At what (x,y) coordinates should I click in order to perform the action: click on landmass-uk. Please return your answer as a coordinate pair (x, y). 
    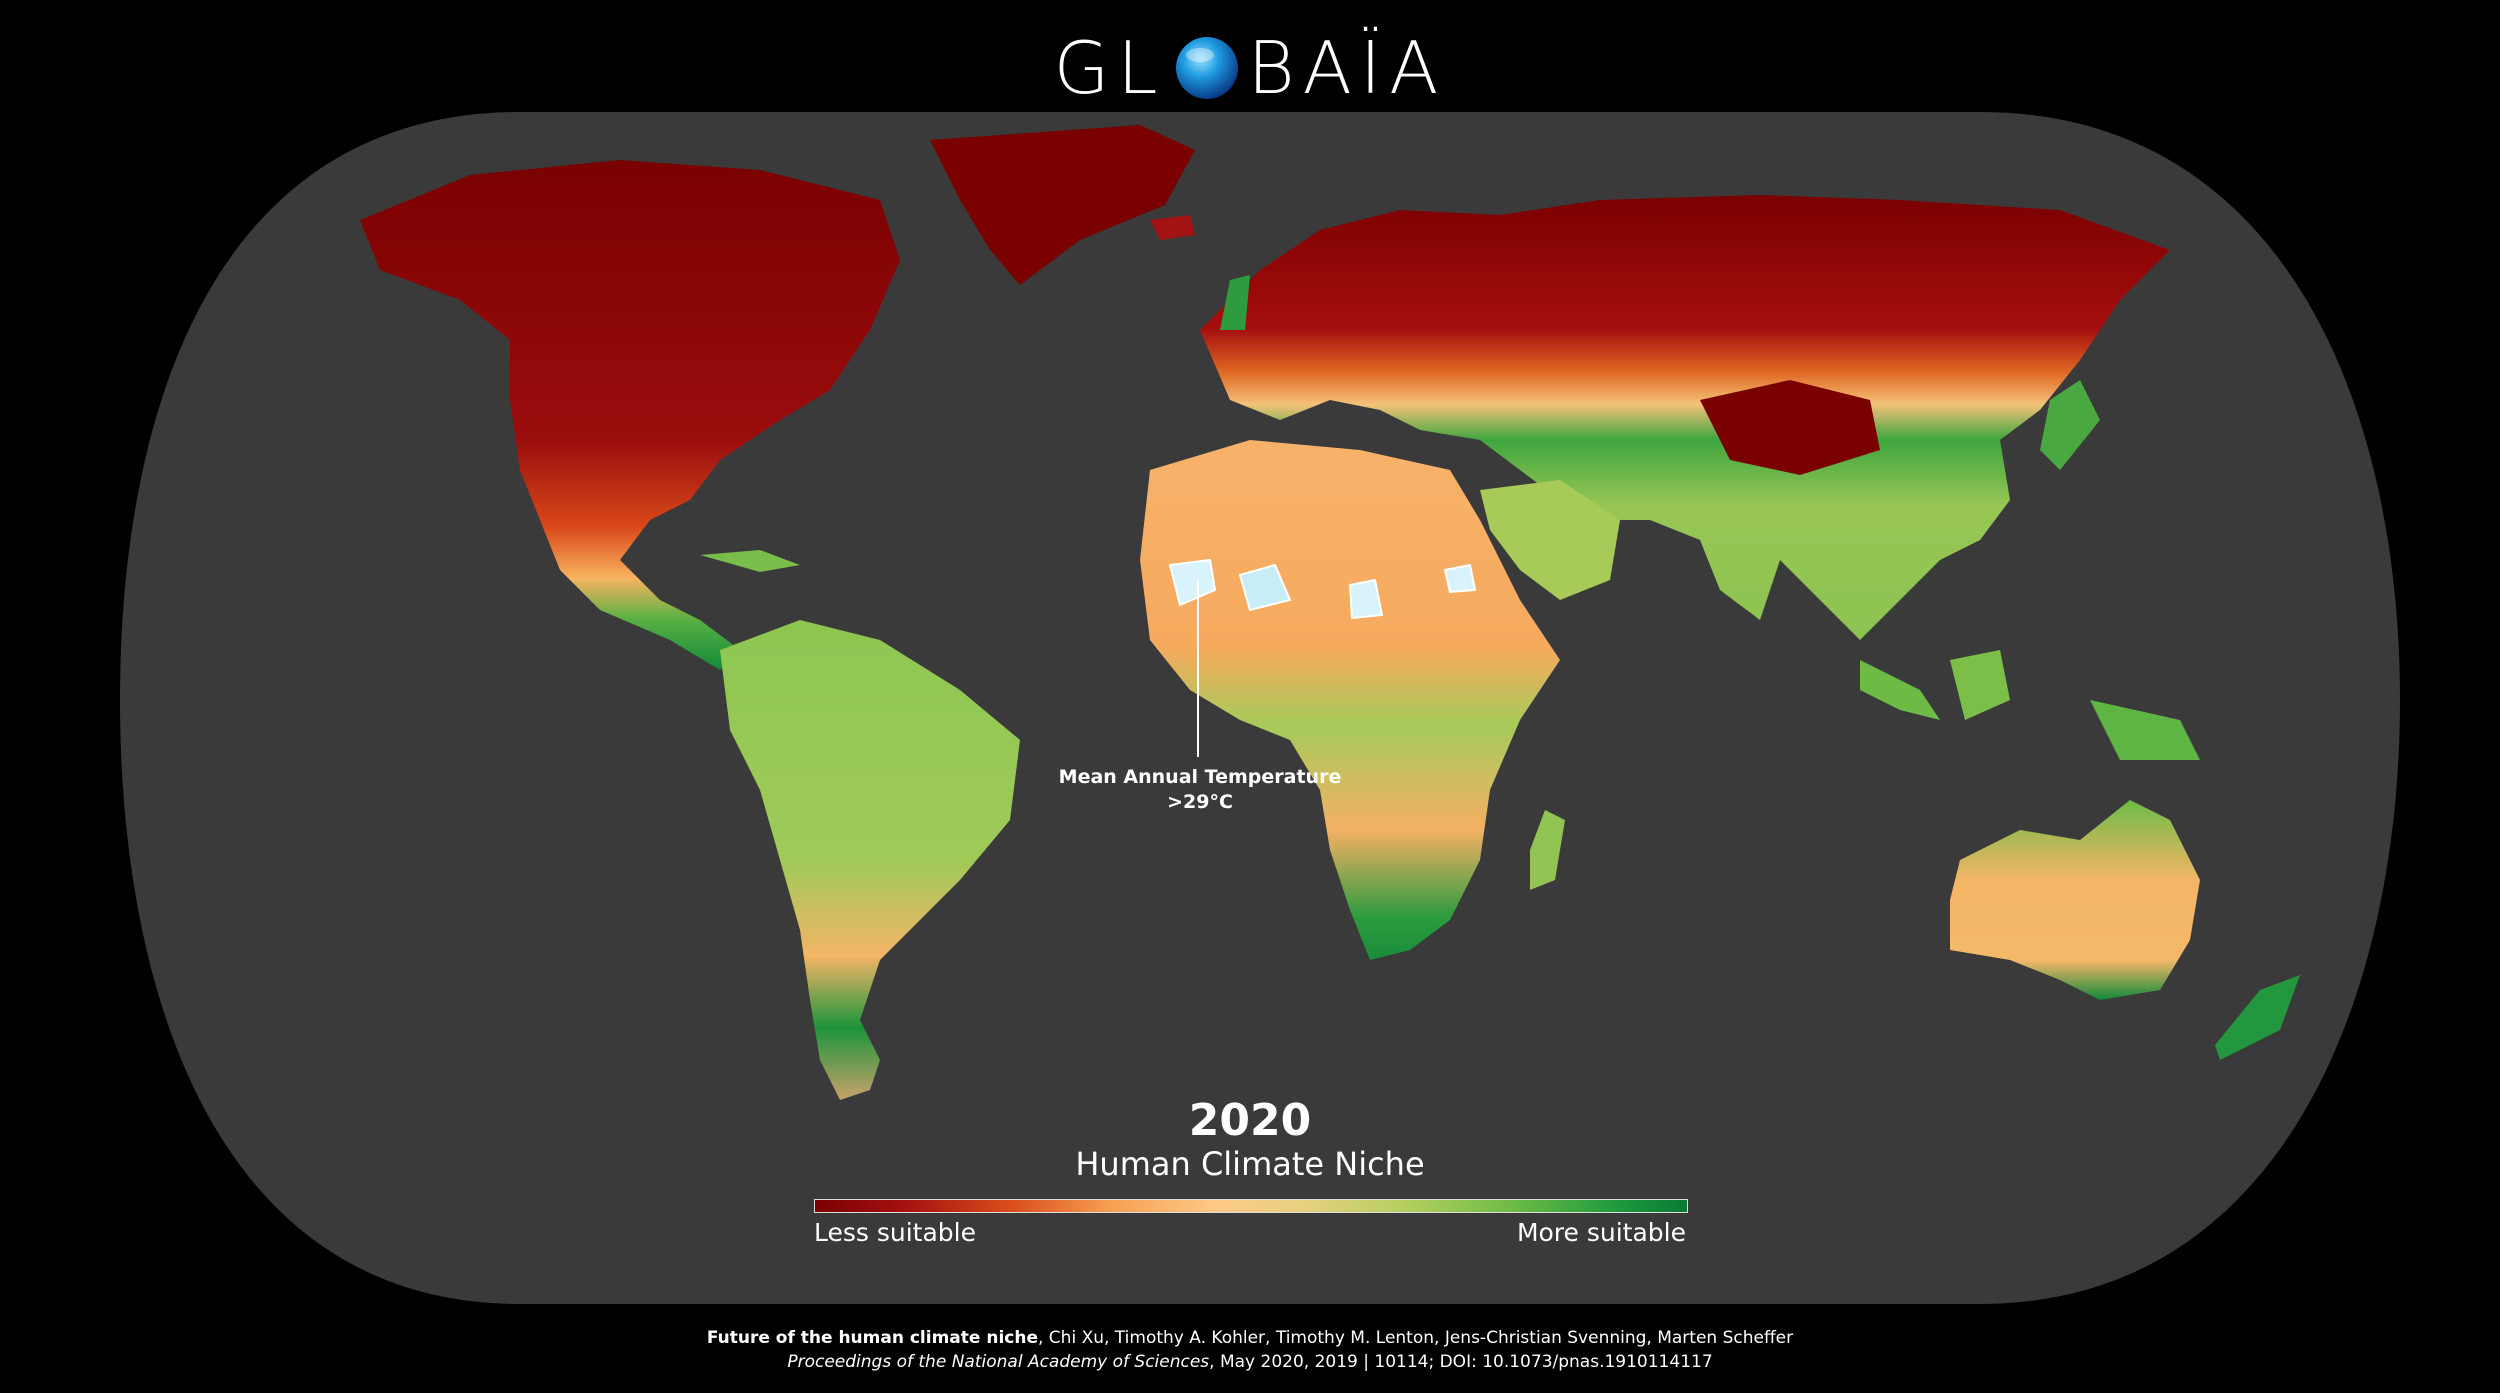
    Looking at the image, I should click on (1235, 302).